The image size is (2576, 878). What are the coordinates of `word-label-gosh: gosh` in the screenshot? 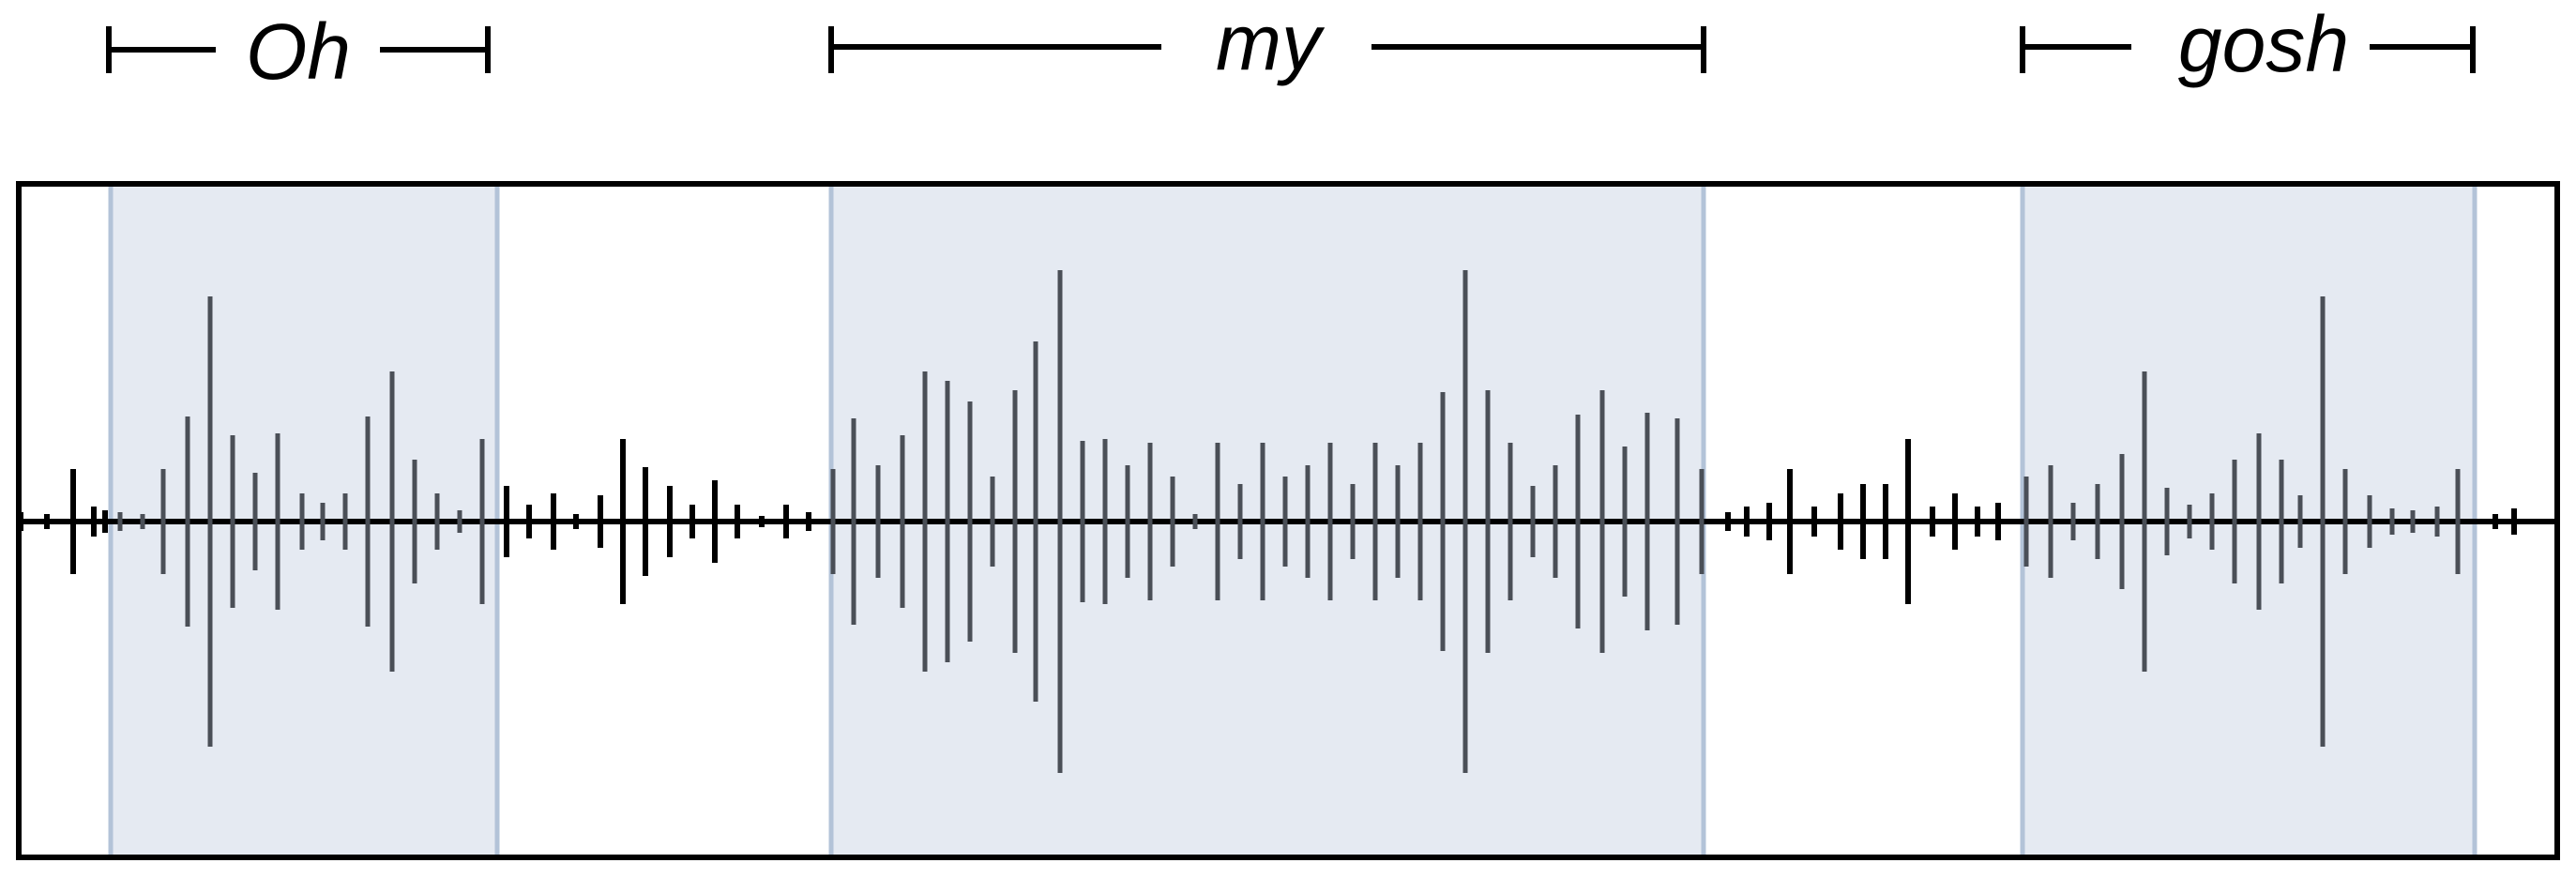 It's located at (2263, 44).